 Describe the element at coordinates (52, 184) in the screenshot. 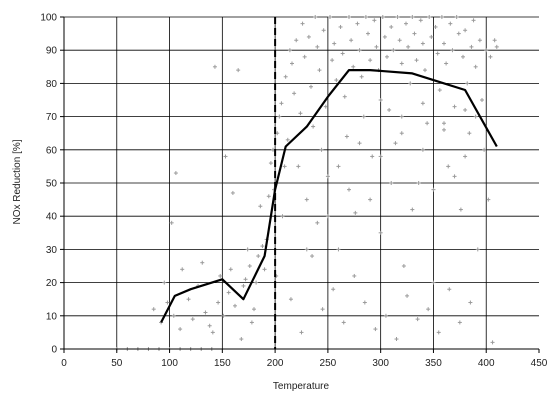

I see `y-tick-label: 50` at that location.